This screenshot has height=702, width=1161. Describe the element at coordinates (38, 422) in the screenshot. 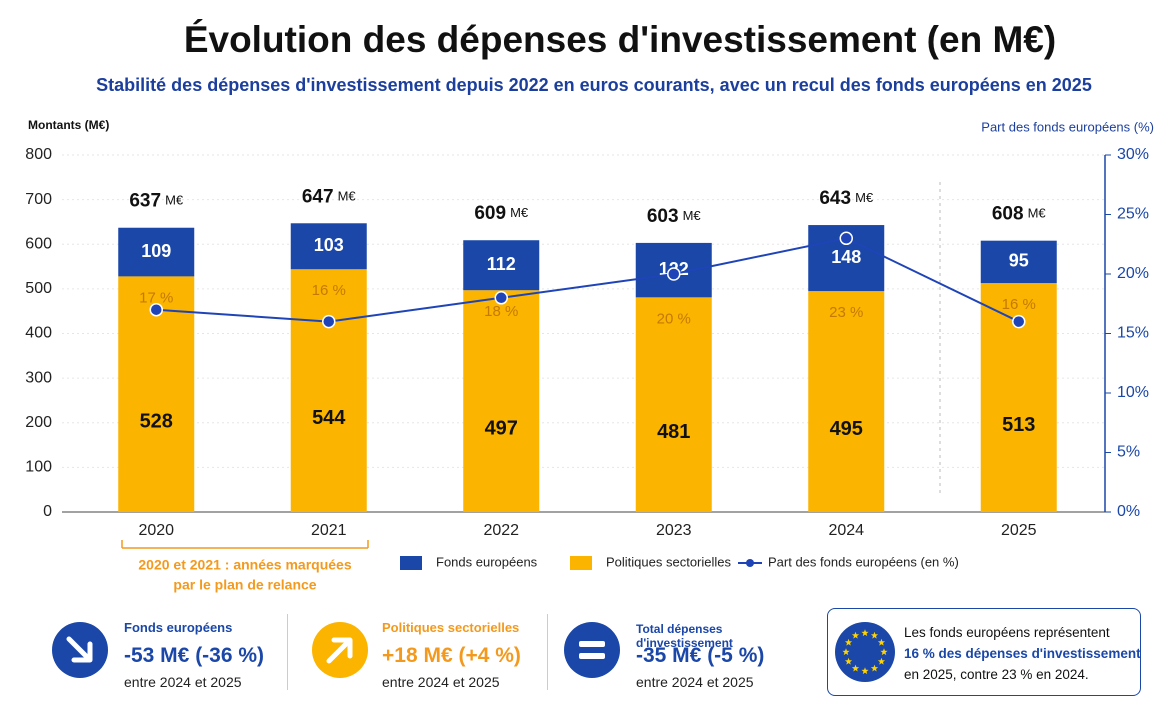

I see `y-tick-label: 200` at that location.